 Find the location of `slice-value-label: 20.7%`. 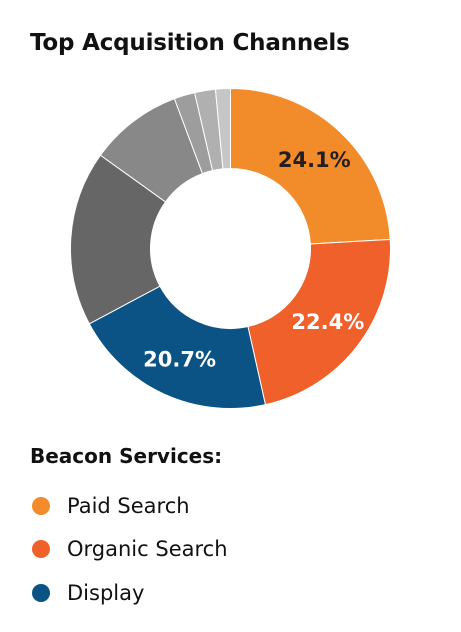

slice-value-label: 20.7% is located at coordinates (179, 359).